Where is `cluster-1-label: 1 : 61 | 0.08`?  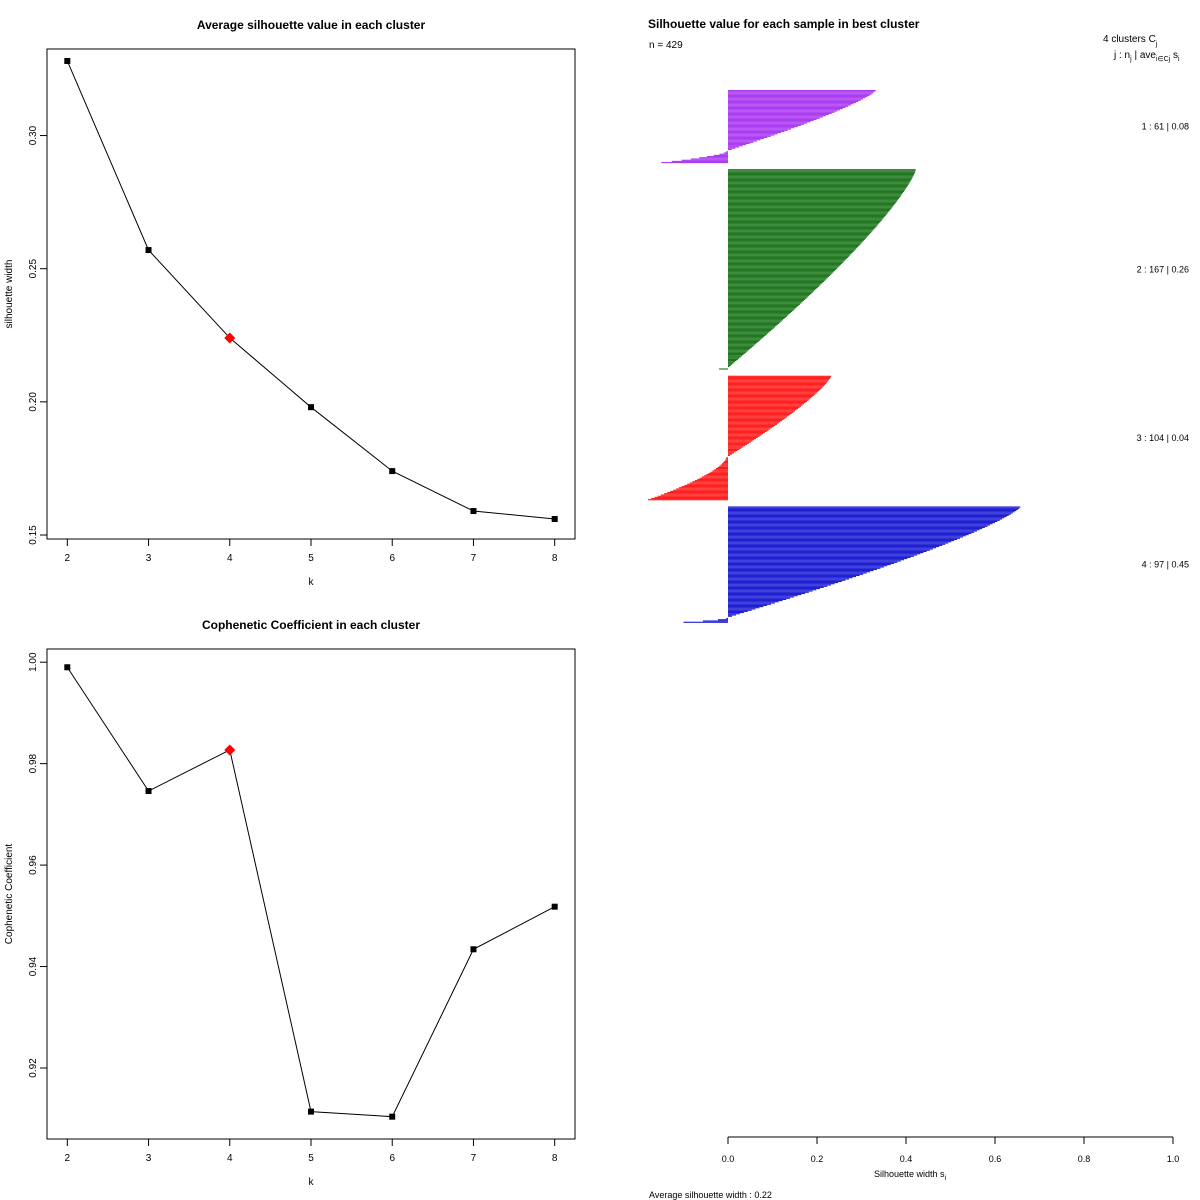
cluster-1-label: 1 : 61 | 0.08 is located at coordinates (1165, 127).